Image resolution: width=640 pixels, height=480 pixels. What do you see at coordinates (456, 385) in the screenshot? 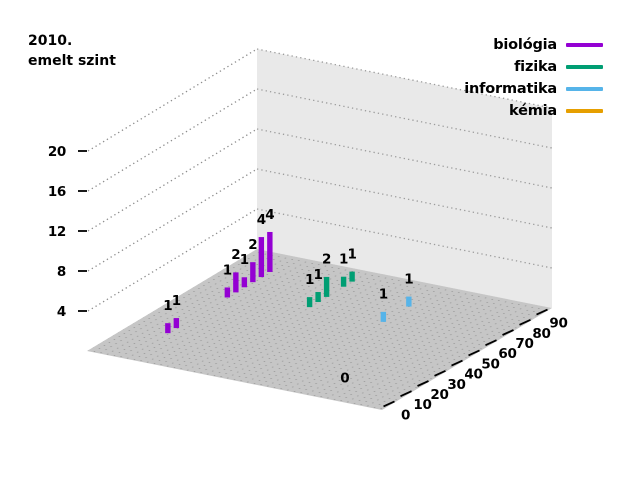
I see `x-tick-label: 30` at bounding box center [456, 385].